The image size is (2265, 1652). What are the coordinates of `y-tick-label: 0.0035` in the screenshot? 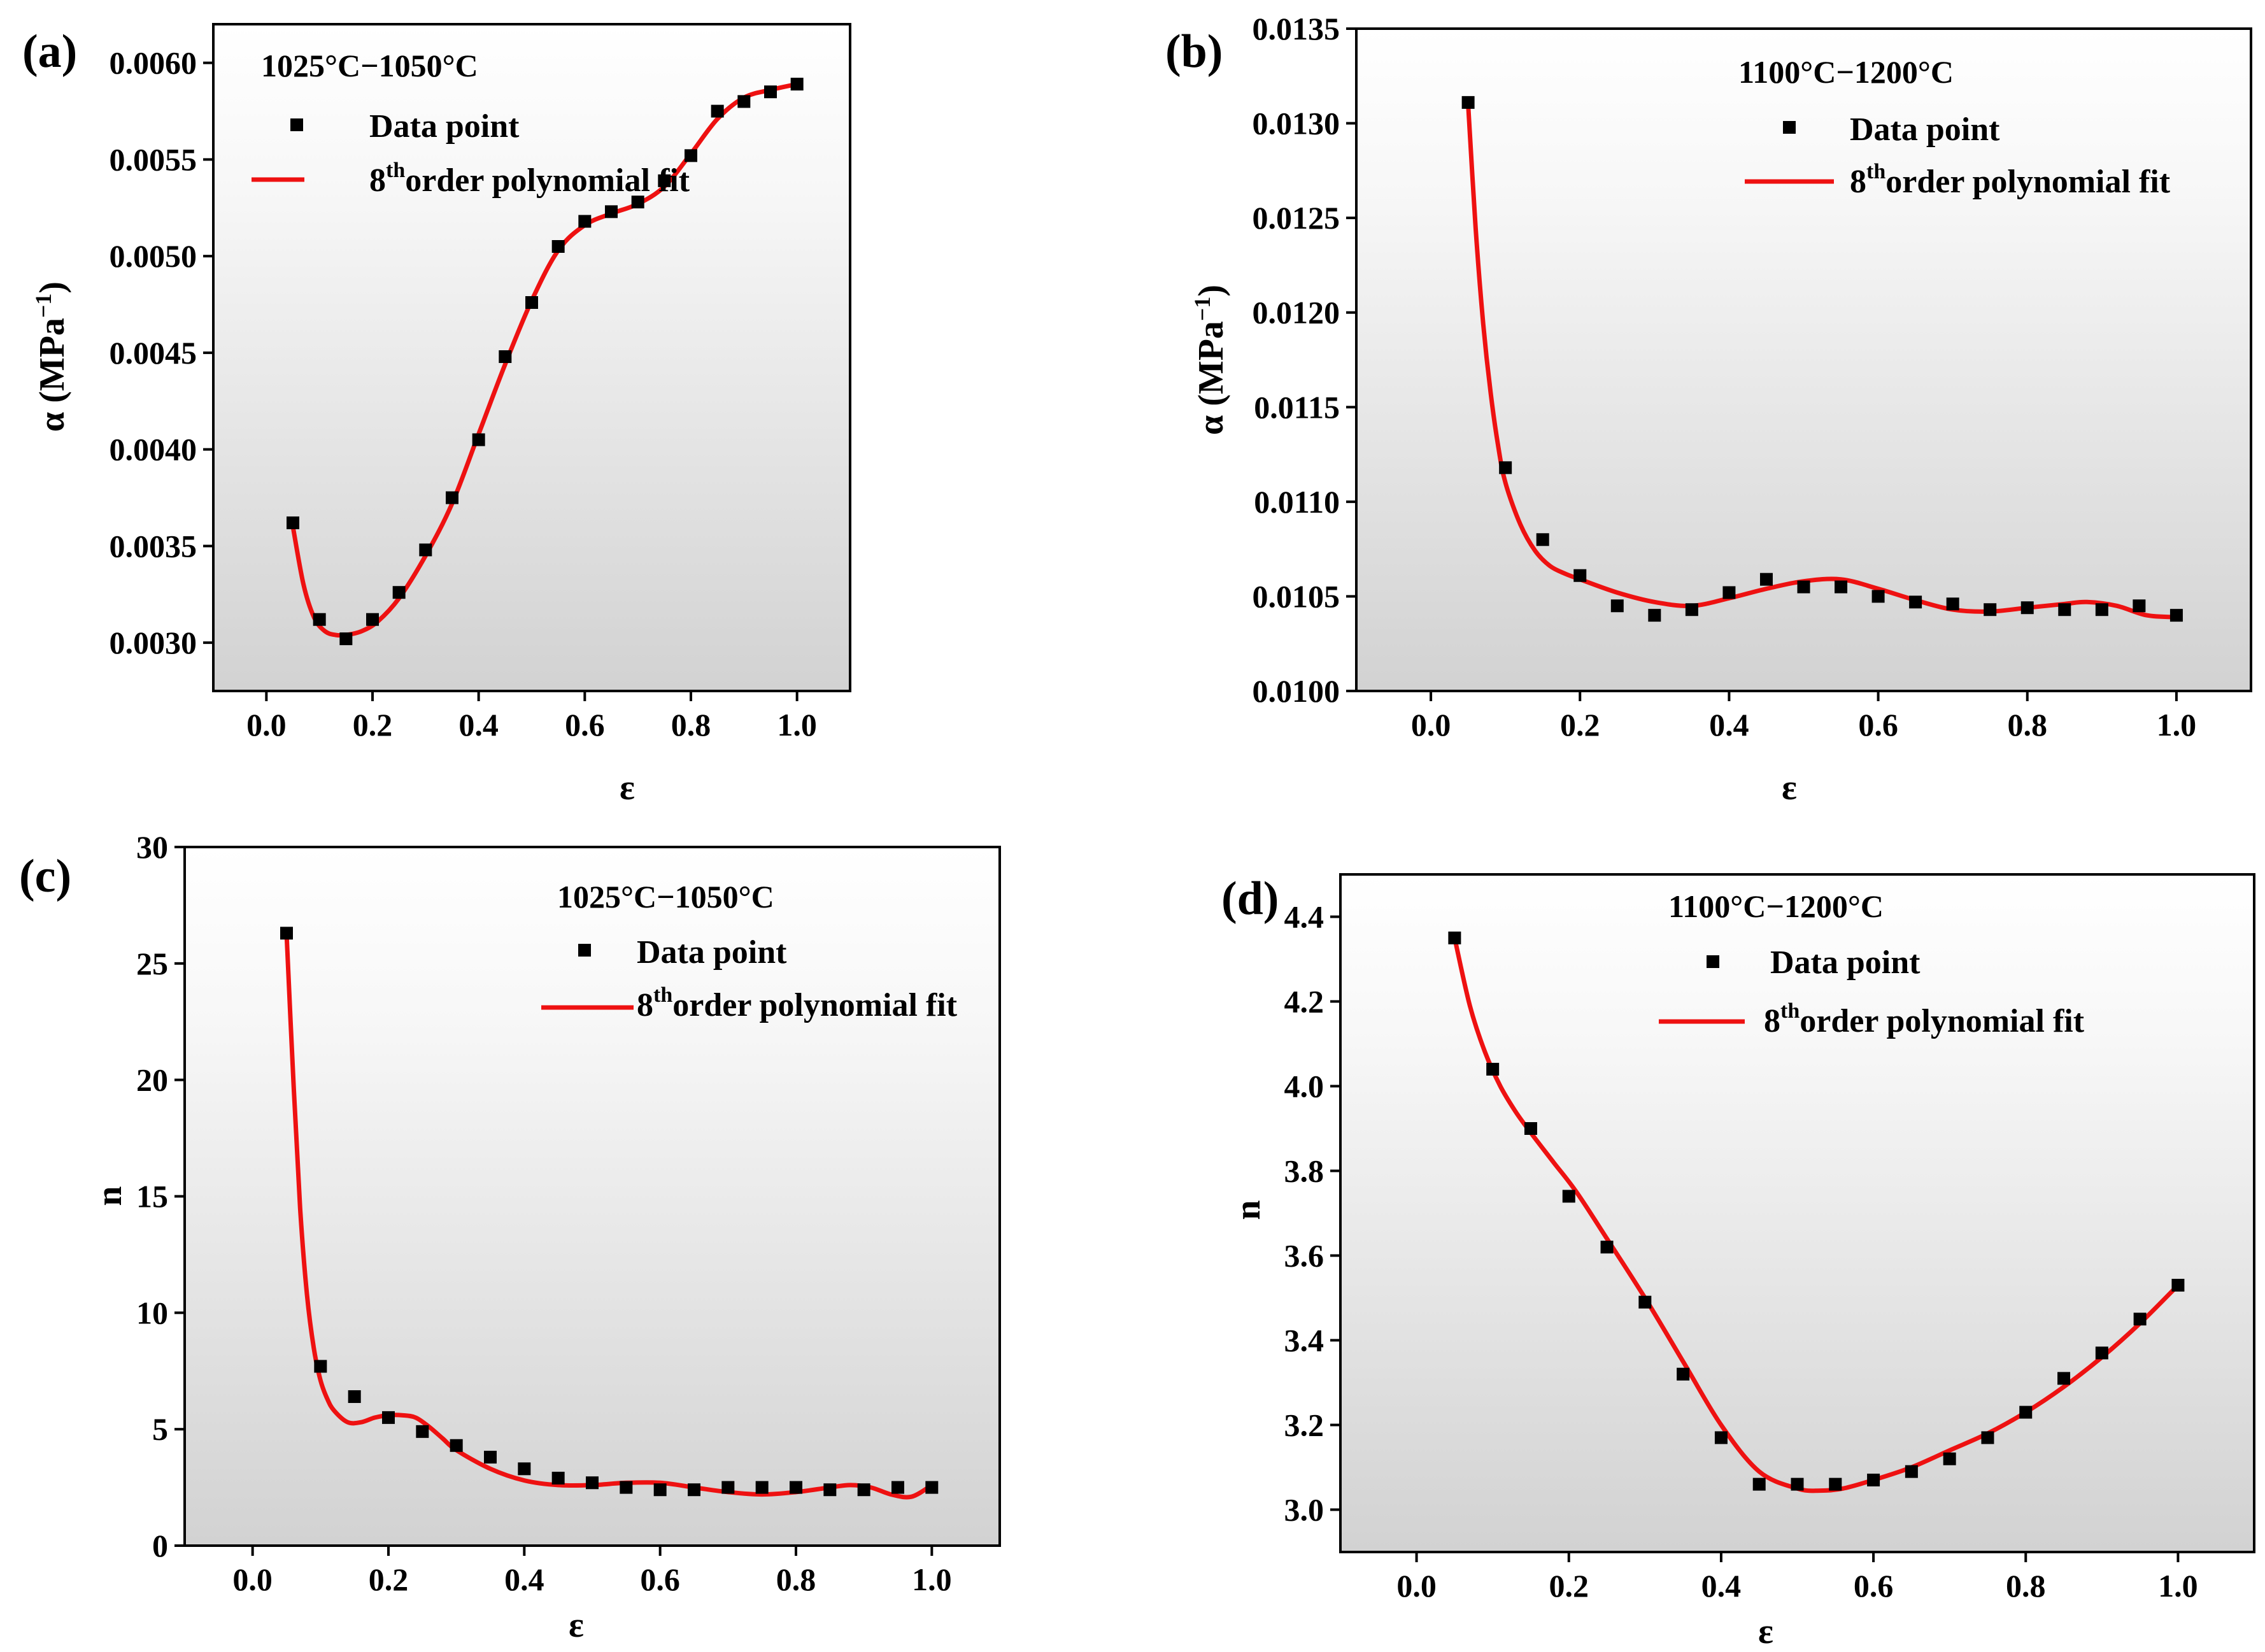 It's located at (153, 546).